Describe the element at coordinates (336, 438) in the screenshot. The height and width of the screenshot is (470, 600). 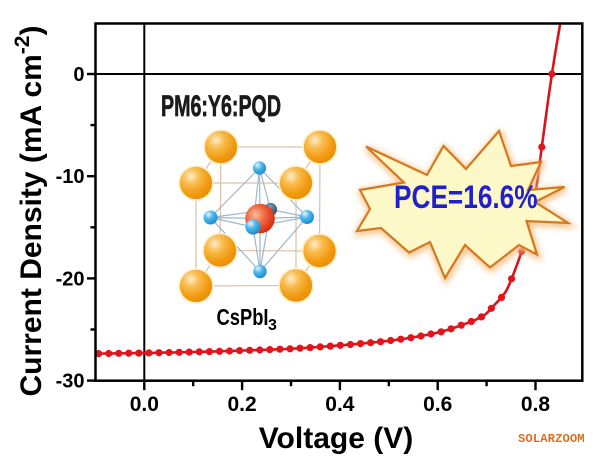
I see `svg-text: Voltage (V)` at that location.